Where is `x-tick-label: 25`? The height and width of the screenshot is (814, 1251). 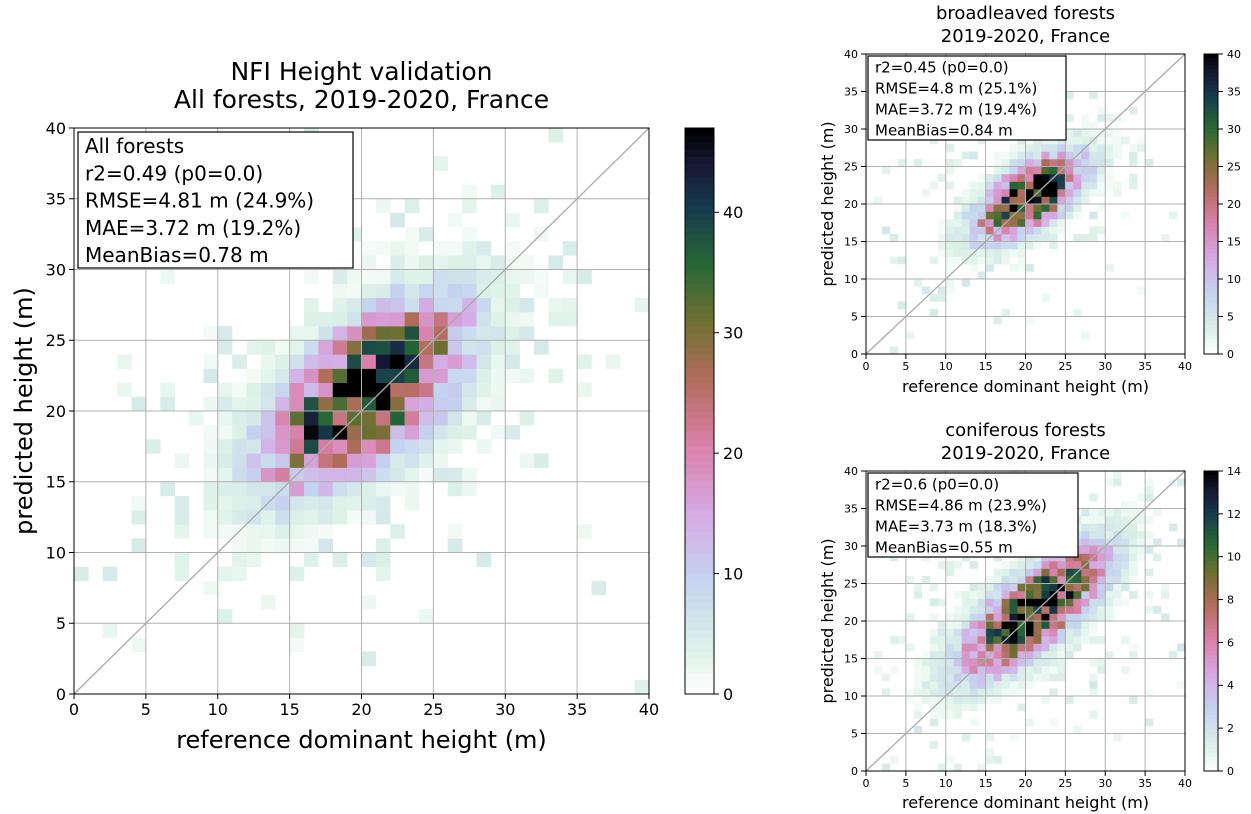
x-tick-label: 25 is located at coordinates (433, 709).